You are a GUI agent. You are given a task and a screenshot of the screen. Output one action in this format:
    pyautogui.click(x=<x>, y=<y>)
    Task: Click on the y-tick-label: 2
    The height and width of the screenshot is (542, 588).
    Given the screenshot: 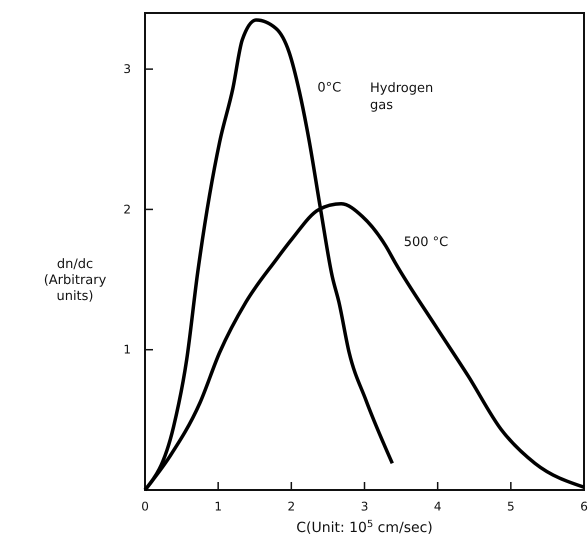 What is the action you would take?
    pyautogui.click(x=127, y=209)
    